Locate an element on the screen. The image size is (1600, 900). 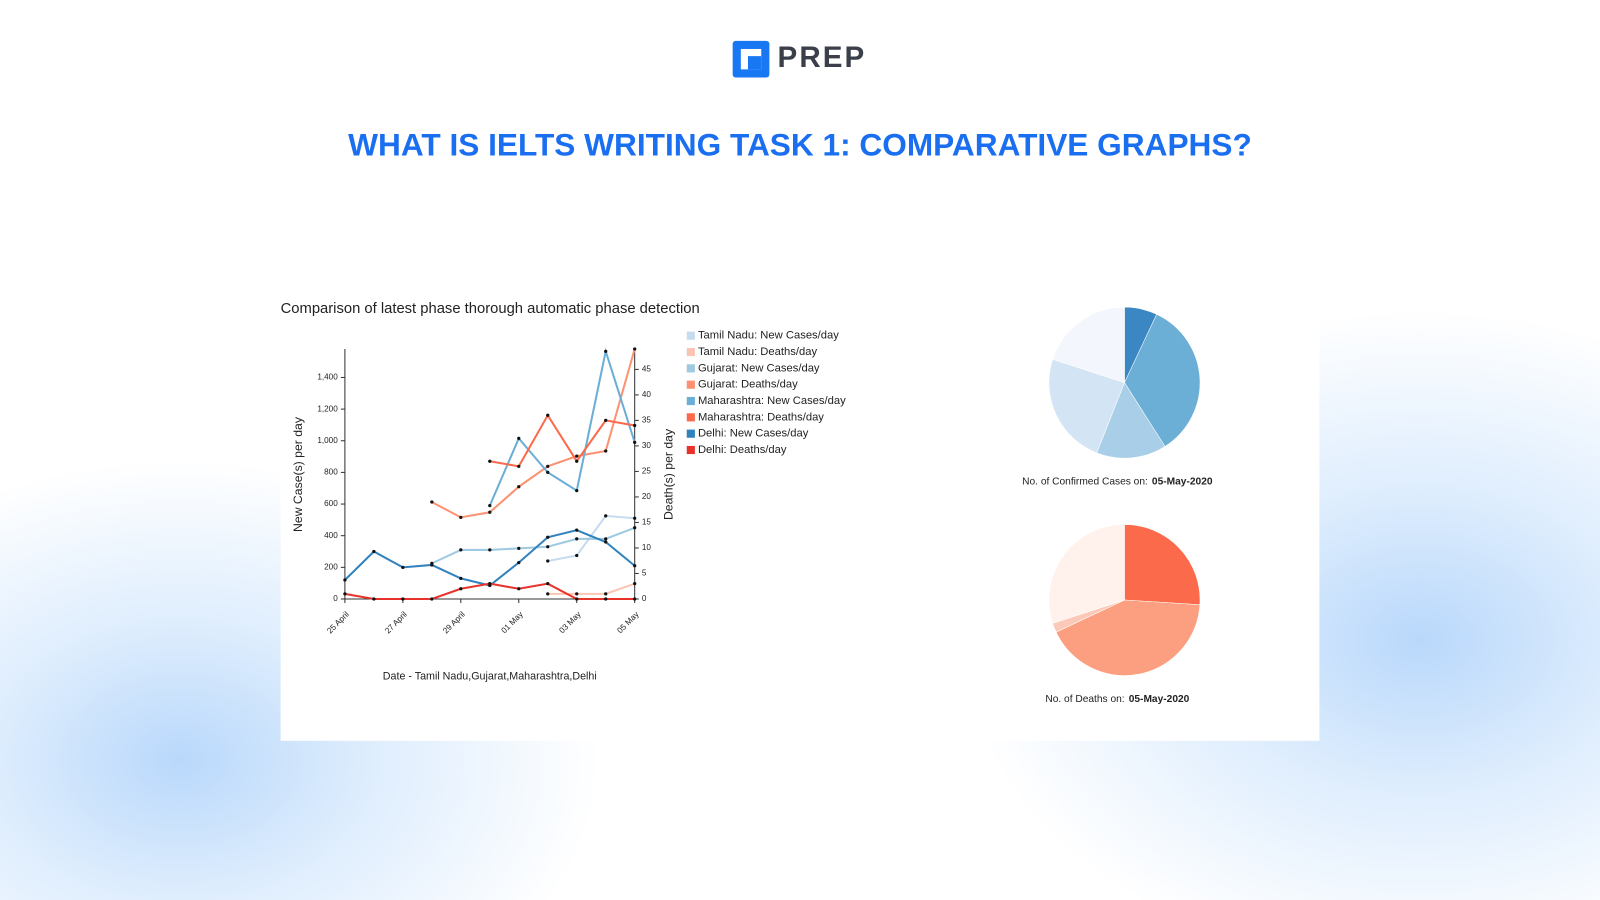
y-axis-label: New Case(s) per day is located at coordinates (298, 474).